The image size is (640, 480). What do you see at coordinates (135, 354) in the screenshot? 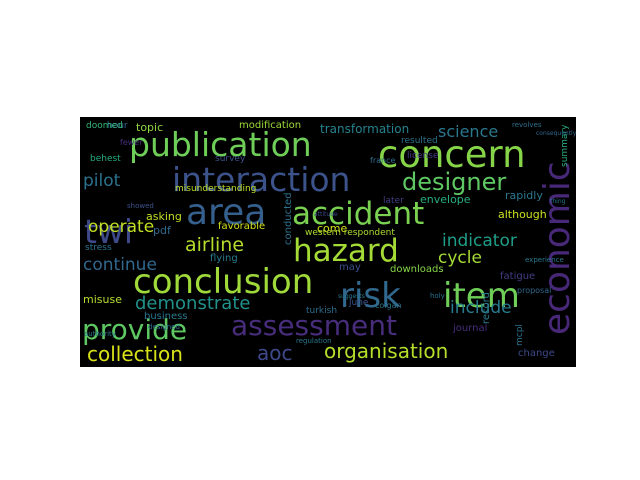
I see `word-collection: collection` at bounding box center [135, 354].